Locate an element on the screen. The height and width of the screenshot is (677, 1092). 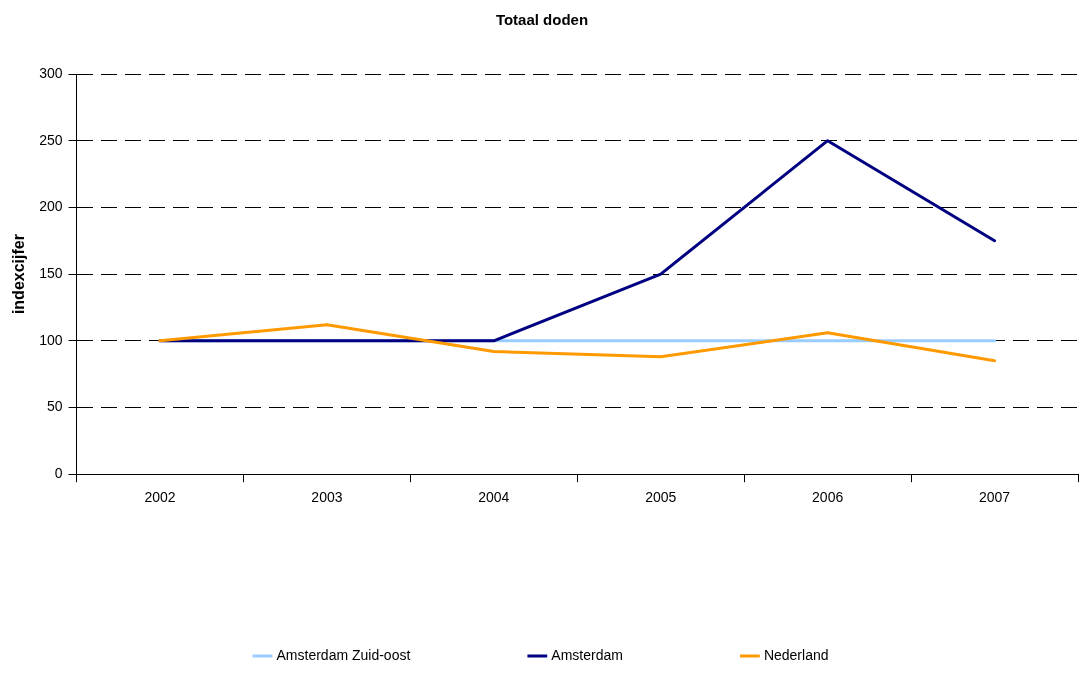
x-tick-label: 2002 is located at coordinates (160, 497).